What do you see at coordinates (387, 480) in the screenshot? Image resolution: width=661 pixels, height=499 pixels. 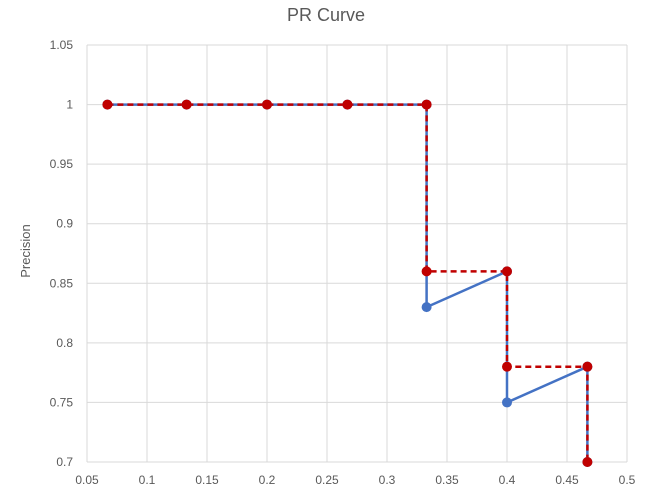 I see `x-tick-label: 0.3` at bounding box center [387, 480].